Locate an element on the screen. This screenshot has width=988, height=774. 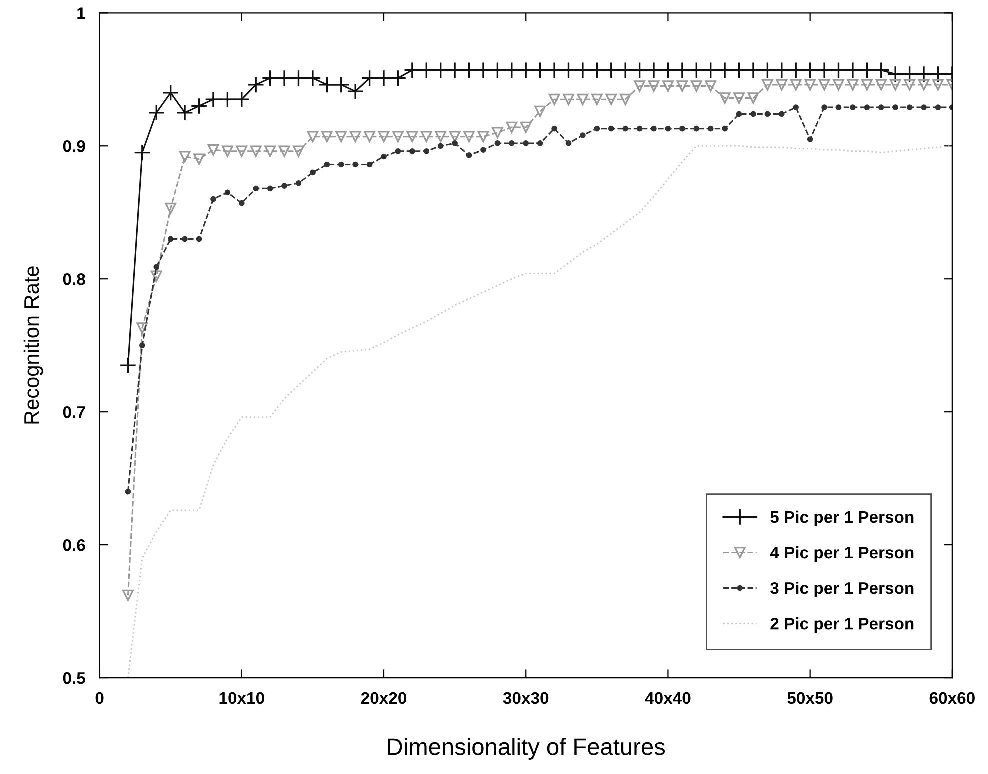
x-tick-label: 0 is located at coordinates (100, 698).